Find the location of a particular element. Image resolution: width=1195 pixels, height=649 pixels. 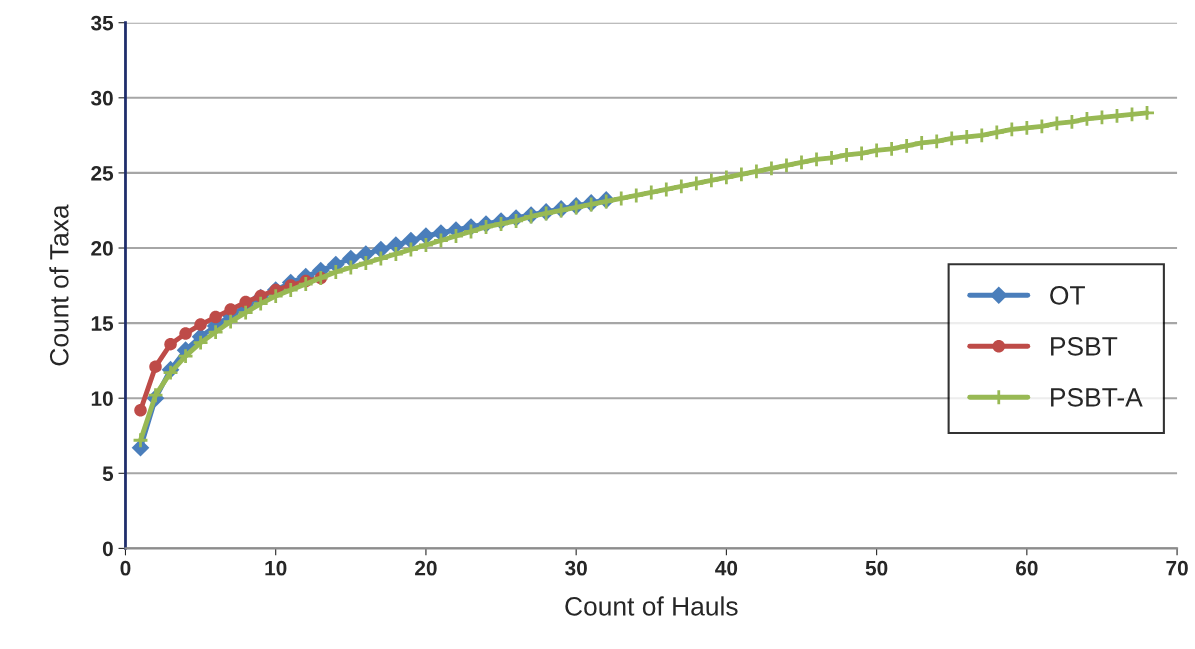

y-tick-label: 15 is located at coordinates (102, 323).